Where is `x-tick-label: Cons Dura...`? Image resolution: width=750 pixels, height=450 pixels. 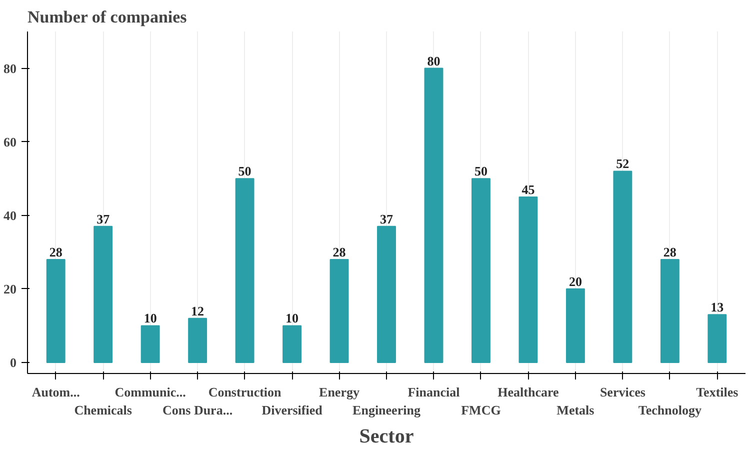 x-tick-label: Cons Dura... is located at coordinates (197, 410).